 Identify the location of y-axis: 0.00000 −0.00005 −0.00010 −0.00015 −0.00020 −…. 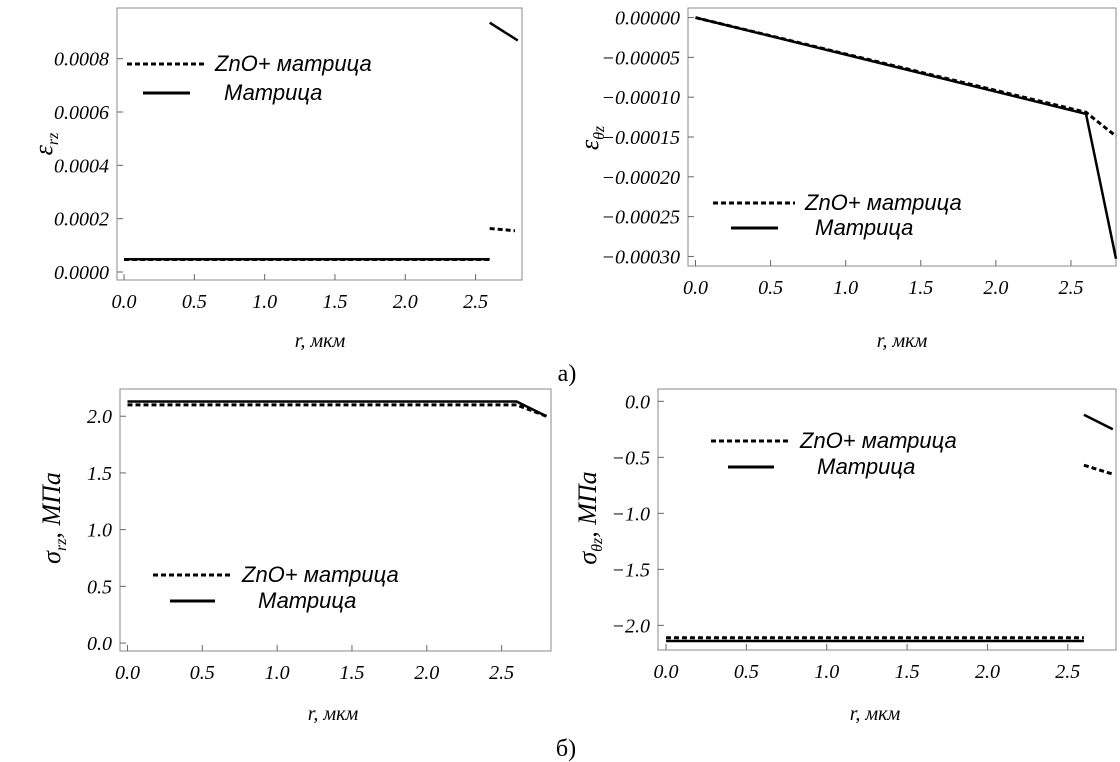
(648, 138).